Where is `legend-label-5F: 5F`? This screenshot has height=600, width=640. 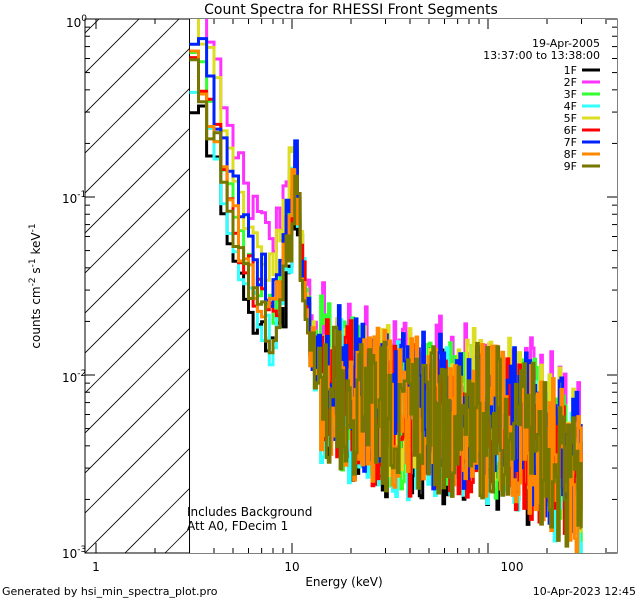 legend-label-5F: 5F is located at coordinates (570, 118).